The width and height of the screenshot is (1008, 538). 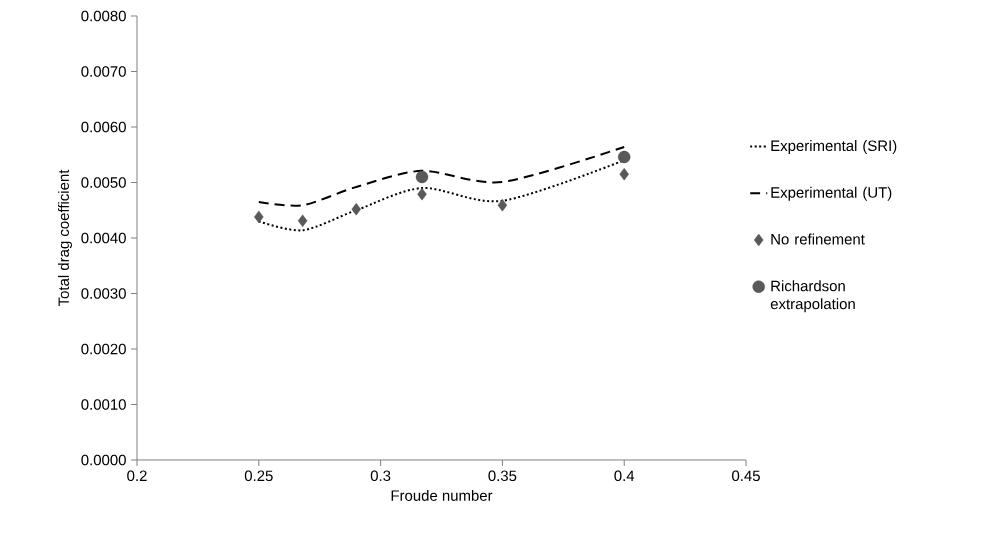 I want to click on y-tick-label: 0.0010, so click(x=103, y=404).